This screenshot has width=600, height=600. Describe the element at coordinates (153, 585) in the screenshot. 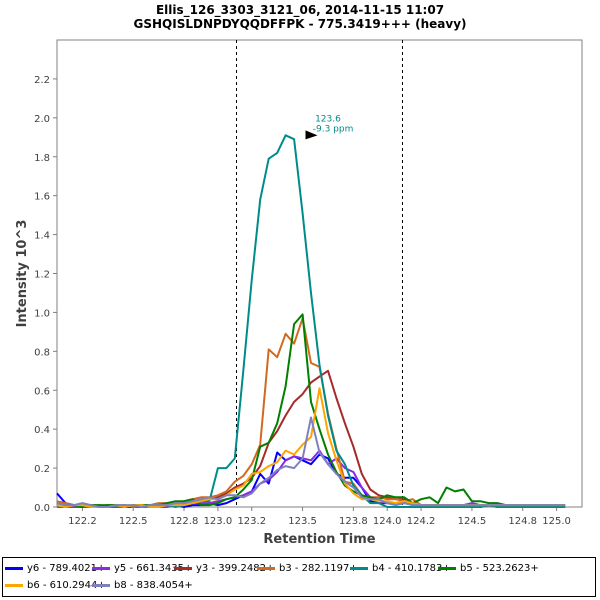

I see `legend-label: b8 - 838.4054+` at that location.